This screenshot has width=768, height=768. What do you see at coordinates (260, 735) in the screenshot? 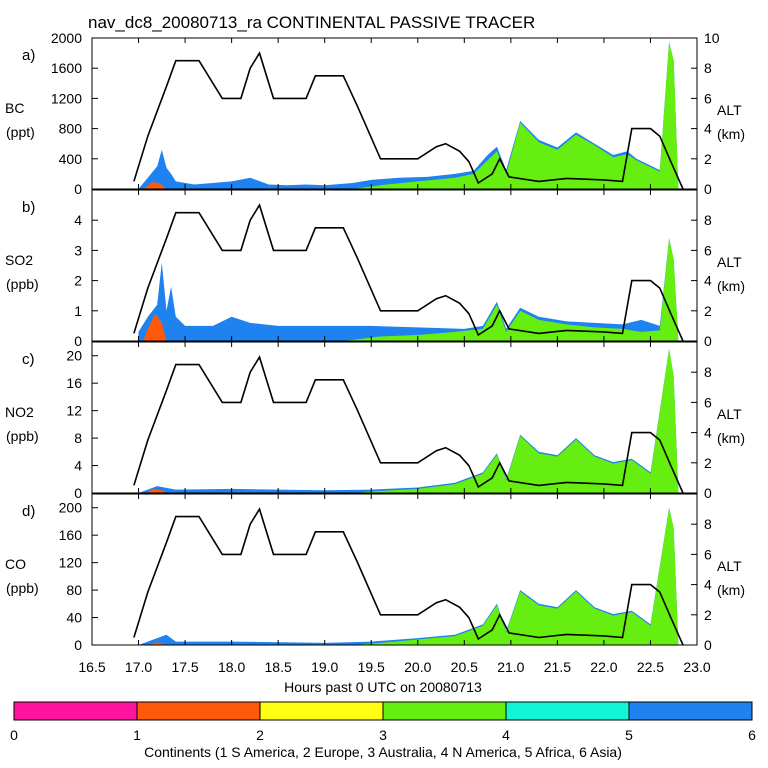
I see `colorbar-tick-label: 2` at bounding box center [260, 735].